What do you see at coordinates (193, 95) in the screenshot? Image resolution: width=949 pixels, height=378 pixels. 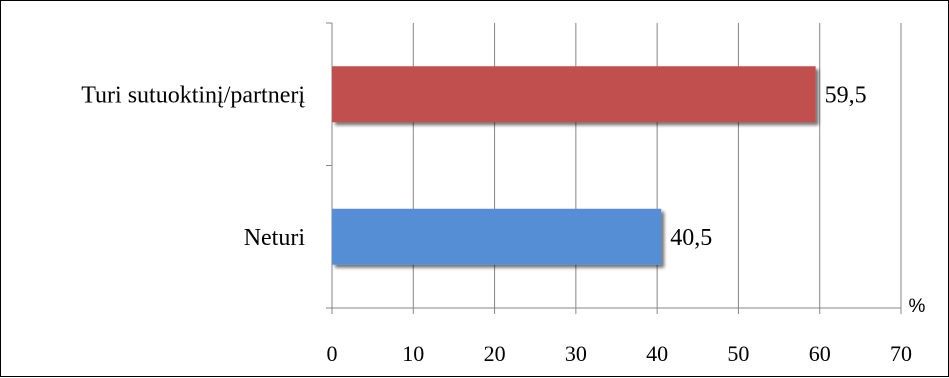 I see `category-label: Turi sutuoktinį/partnerį` at bounding box center [193, 95].